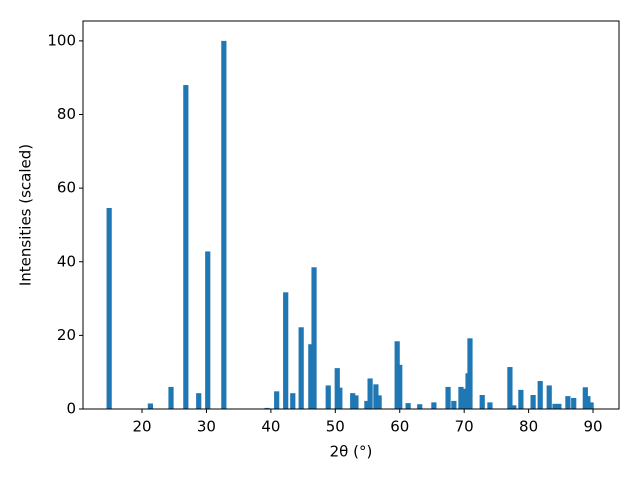 The width and height of the screenshot is (640, 480). I want to click on x-tick-label: 50, so click(335, 427).